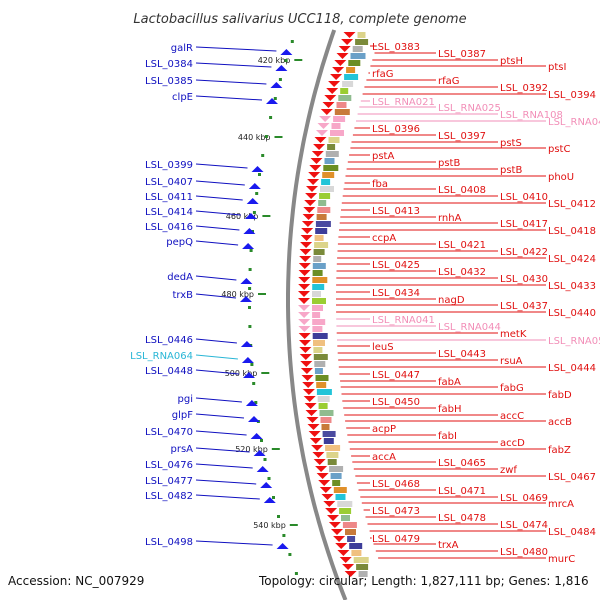  Describe the element at coordinates (242, 216) in the screenshot. I see `kbp-tick-label: 460 kbp` at that location.